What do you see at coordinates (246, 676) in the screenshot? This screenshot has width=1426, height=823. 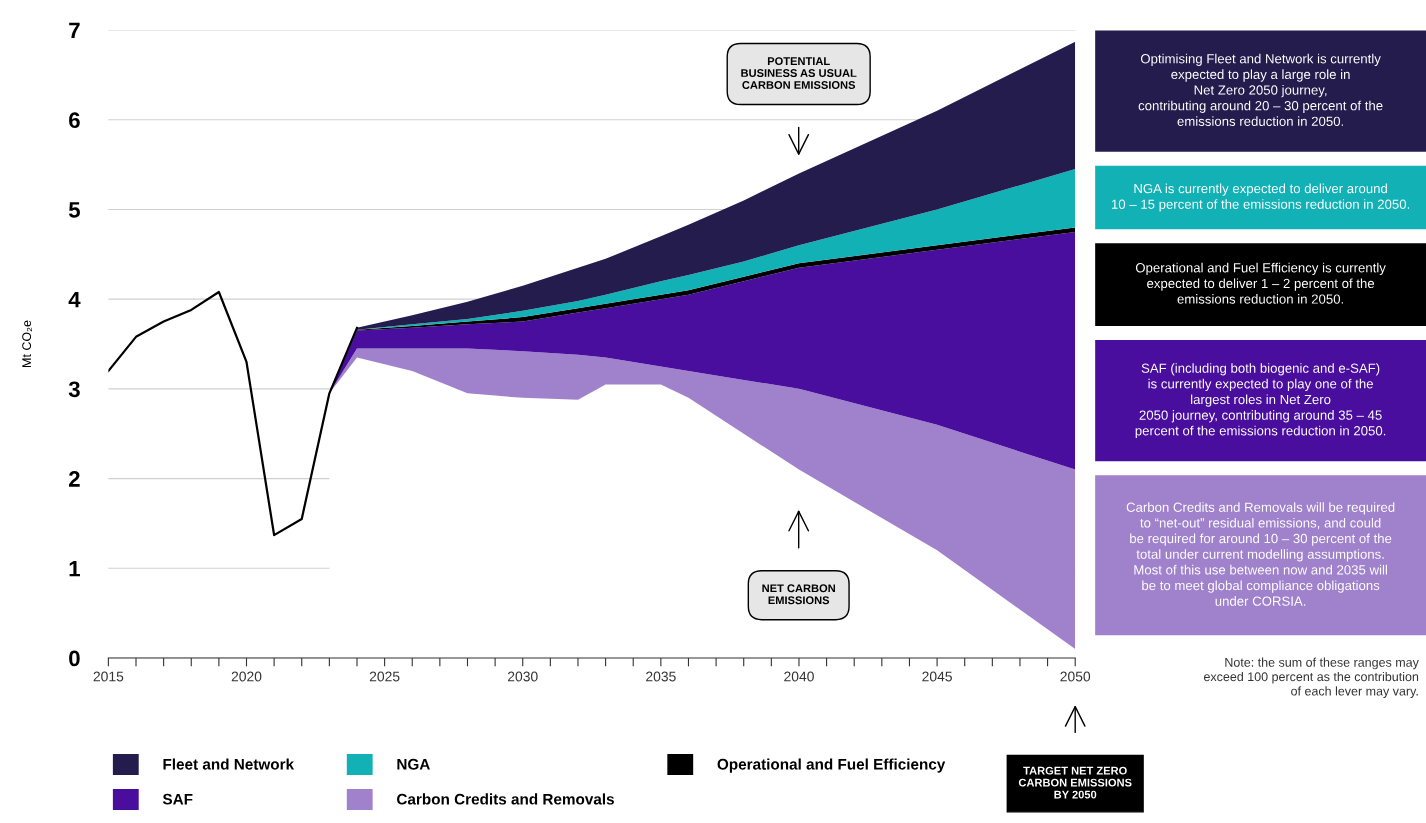 I see `x-tick-label: 2020` at bounding box center [246, 676].